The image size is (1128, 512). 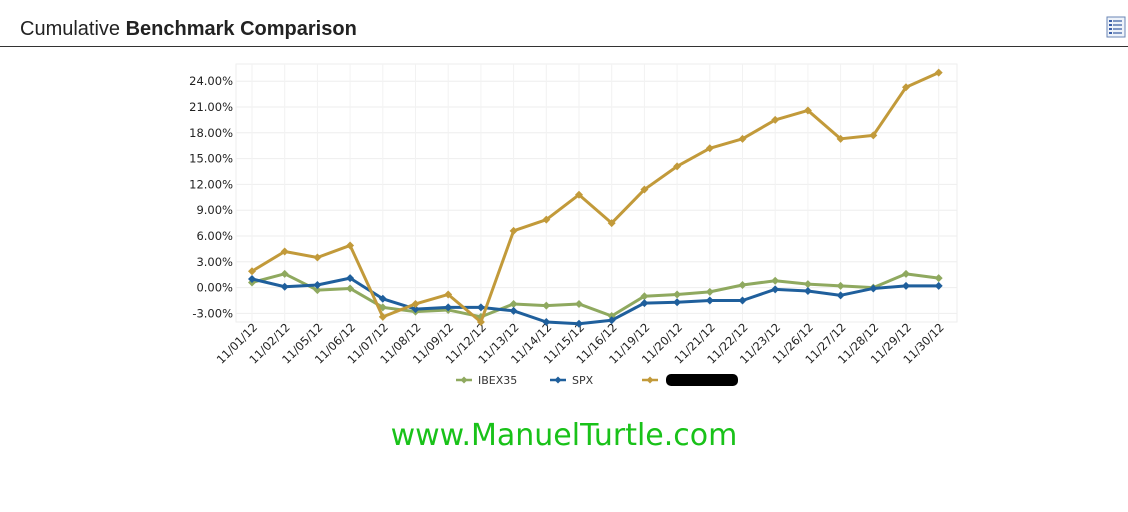 I want to click on y-tick-label: 24.00%, so click(x=211, y=81).